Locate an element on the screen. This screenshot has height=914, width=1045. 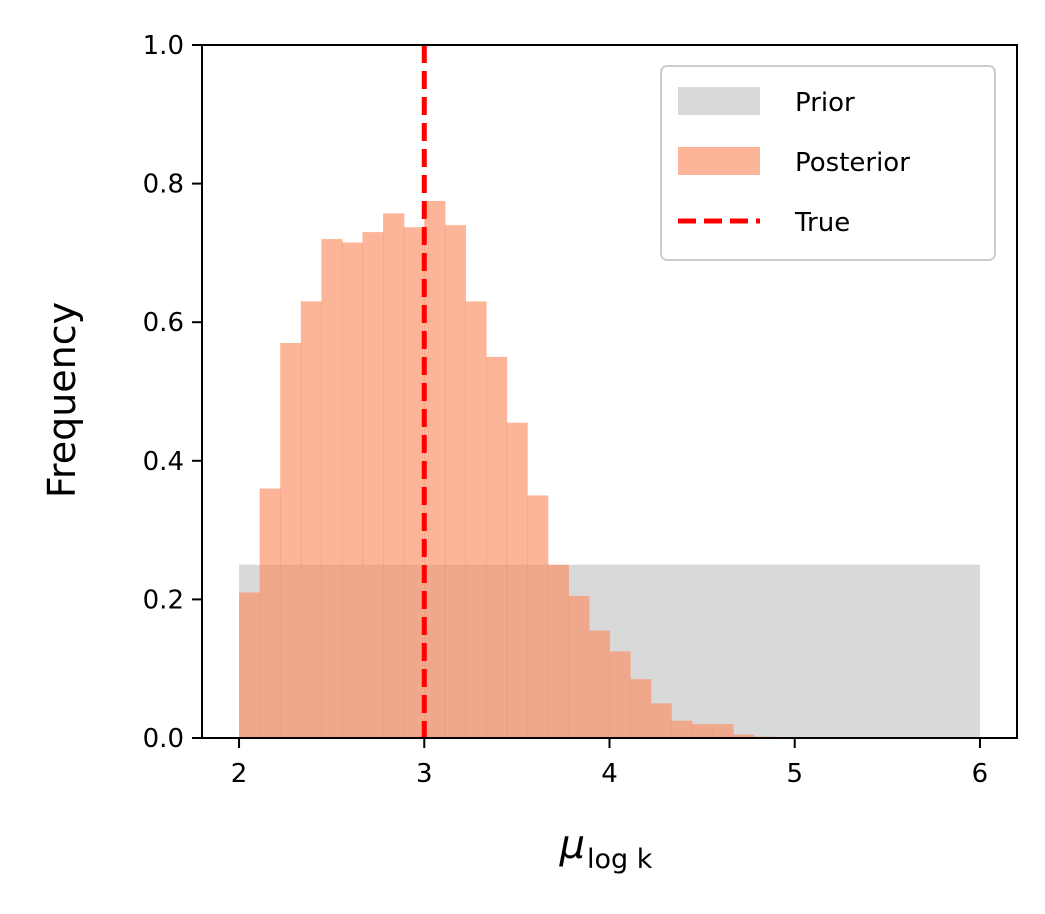
y-tick-label: 0.6 is located at coordinates (163, 323).